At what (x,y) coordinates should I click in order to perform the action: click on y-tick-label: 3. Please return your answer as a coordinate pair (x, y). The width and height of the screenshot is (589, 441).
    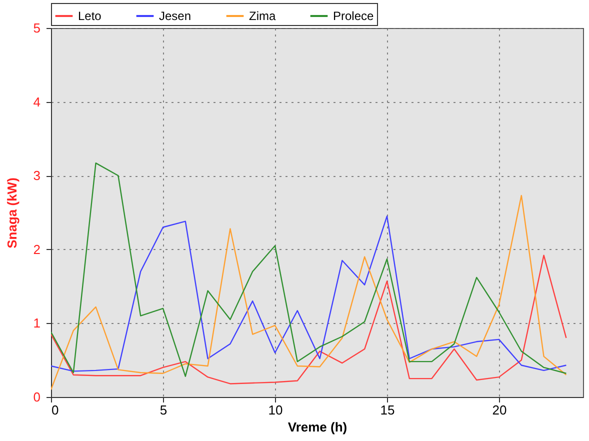
    Looking at the image, I should click on (36, 176).